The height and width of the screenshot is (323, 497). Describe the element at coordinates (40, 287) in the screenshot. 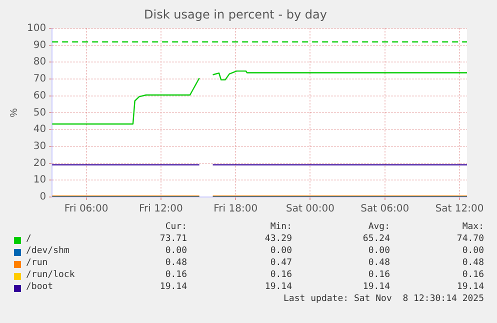

I see `legend-label: /boot` at that location.